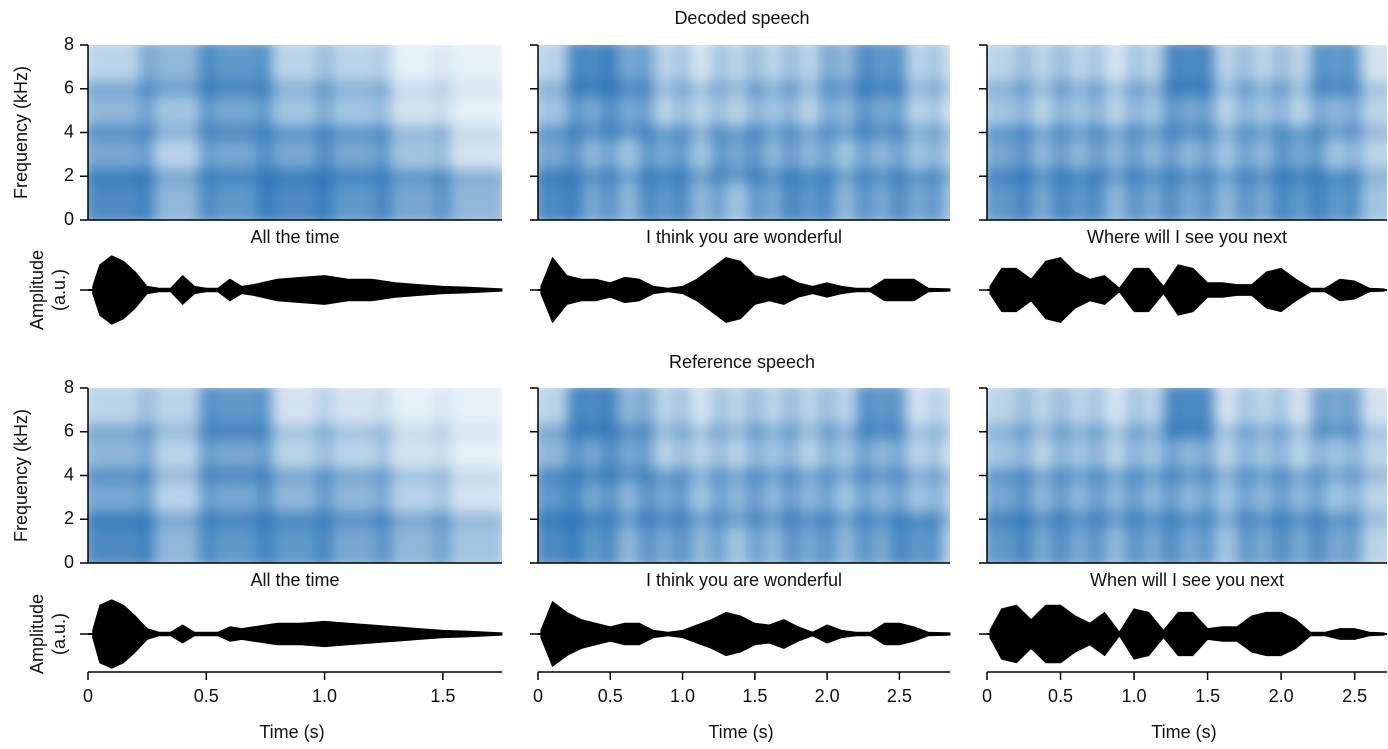 This screenshot has height=749, width=1388. What do you see at coordinates (742, 362) in the screenshot?
I see `section-title: Reference speech` at bounding box center [742, 362].